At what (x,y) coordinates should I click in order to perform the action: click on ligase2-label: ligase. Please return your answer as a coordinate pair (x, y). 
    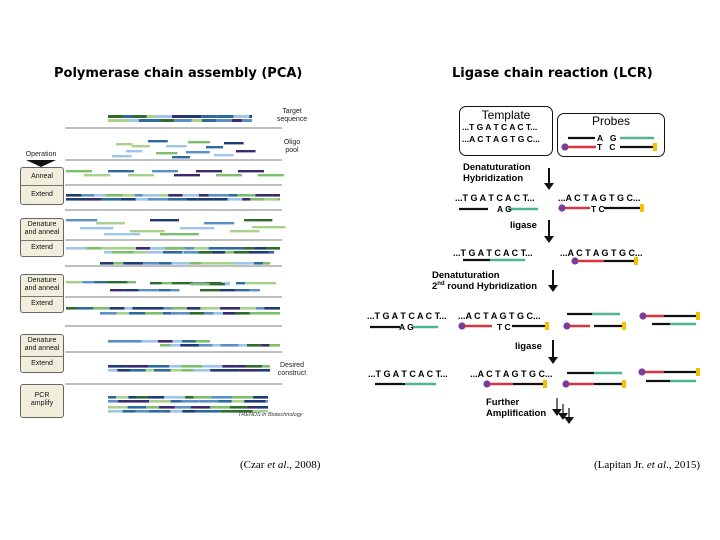
    Looking at the image, I should click on (528, 346).